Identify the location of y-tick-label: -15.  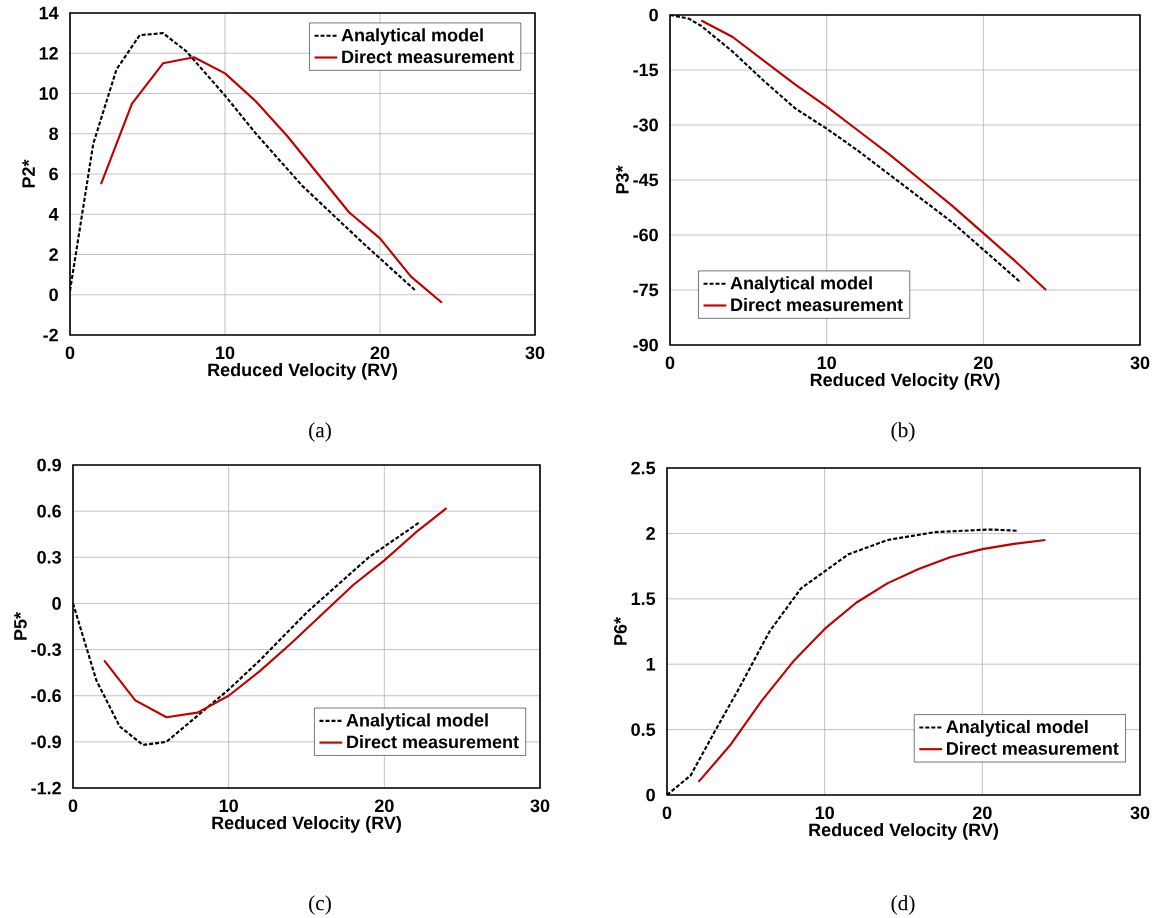
(646, 70).